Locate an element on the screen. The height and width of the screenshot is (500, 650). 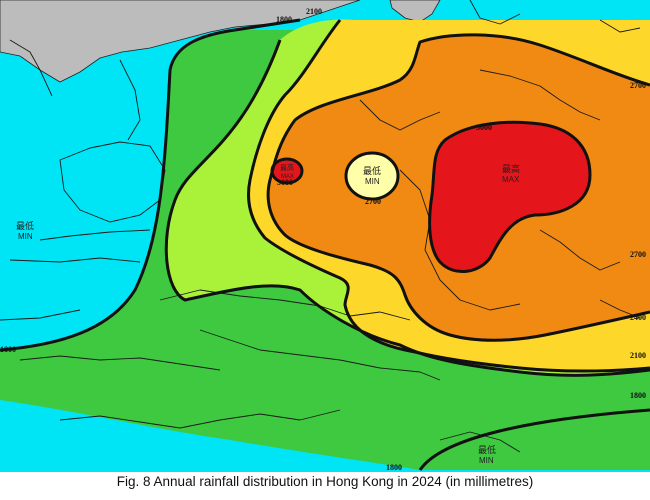
contour-label-right-2700-mid: 2700 is located at coordinates (638, 254).